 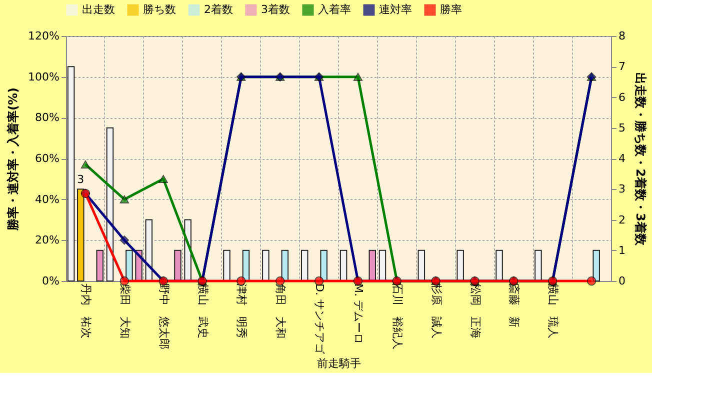 I want to click on y-tick-label: 100%, so click(x=44, y=77).